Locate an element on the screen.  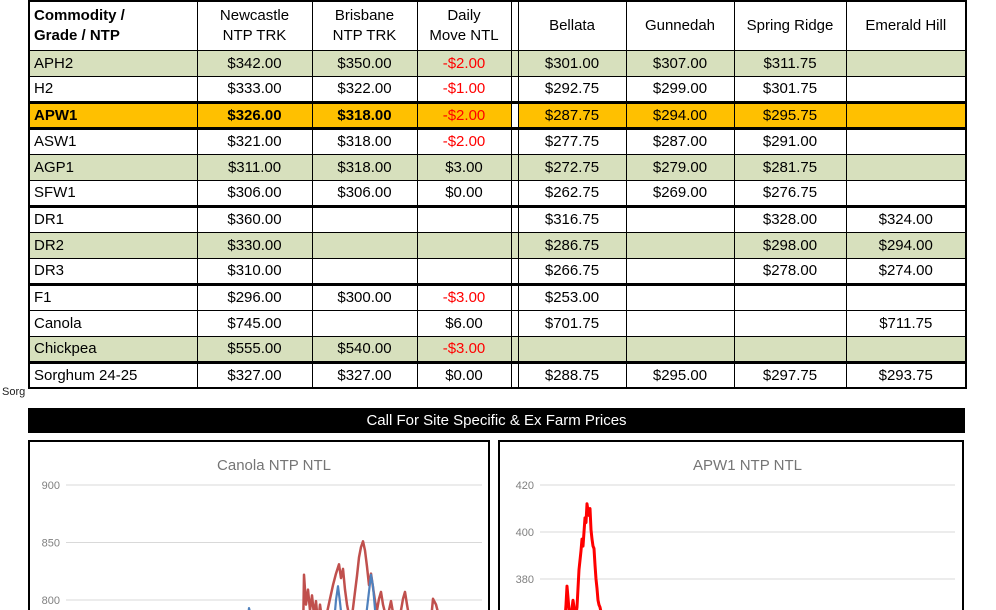
price-cell: $745.00 is located at coordinates (254, 323).